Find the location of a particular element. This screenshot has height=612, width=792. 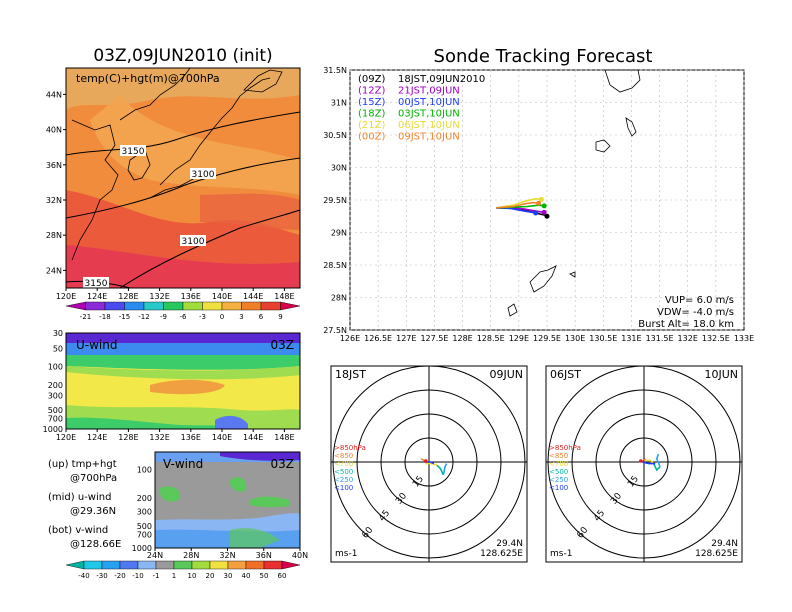

v-wind-x-ticks: 24N 28N 32N 36N 40N is located at coordinates (227, 554).